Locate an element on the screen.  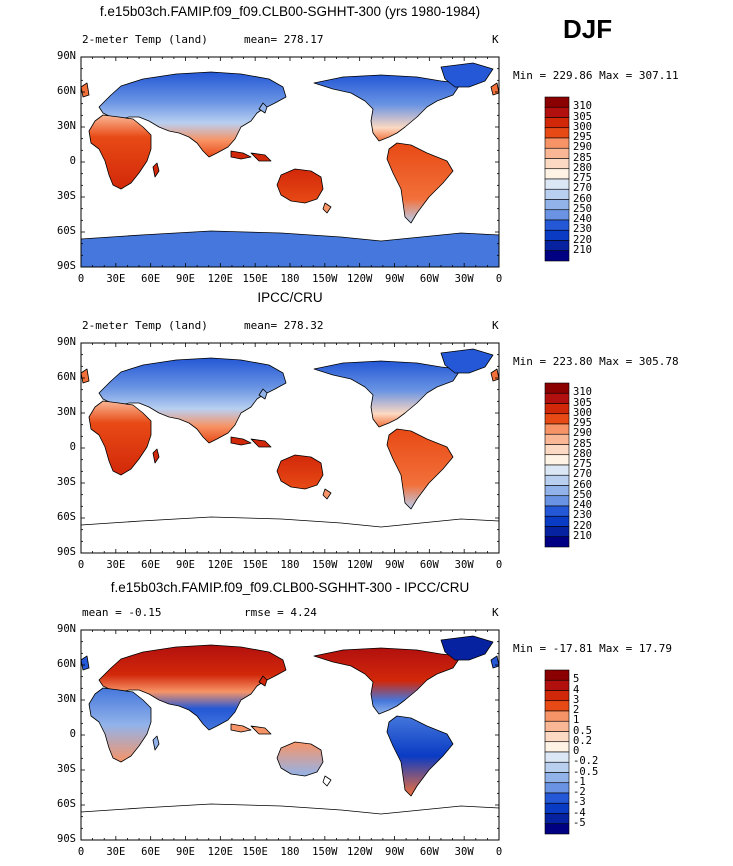
colorbar-label: 310 is located at coordinates (582, 392).